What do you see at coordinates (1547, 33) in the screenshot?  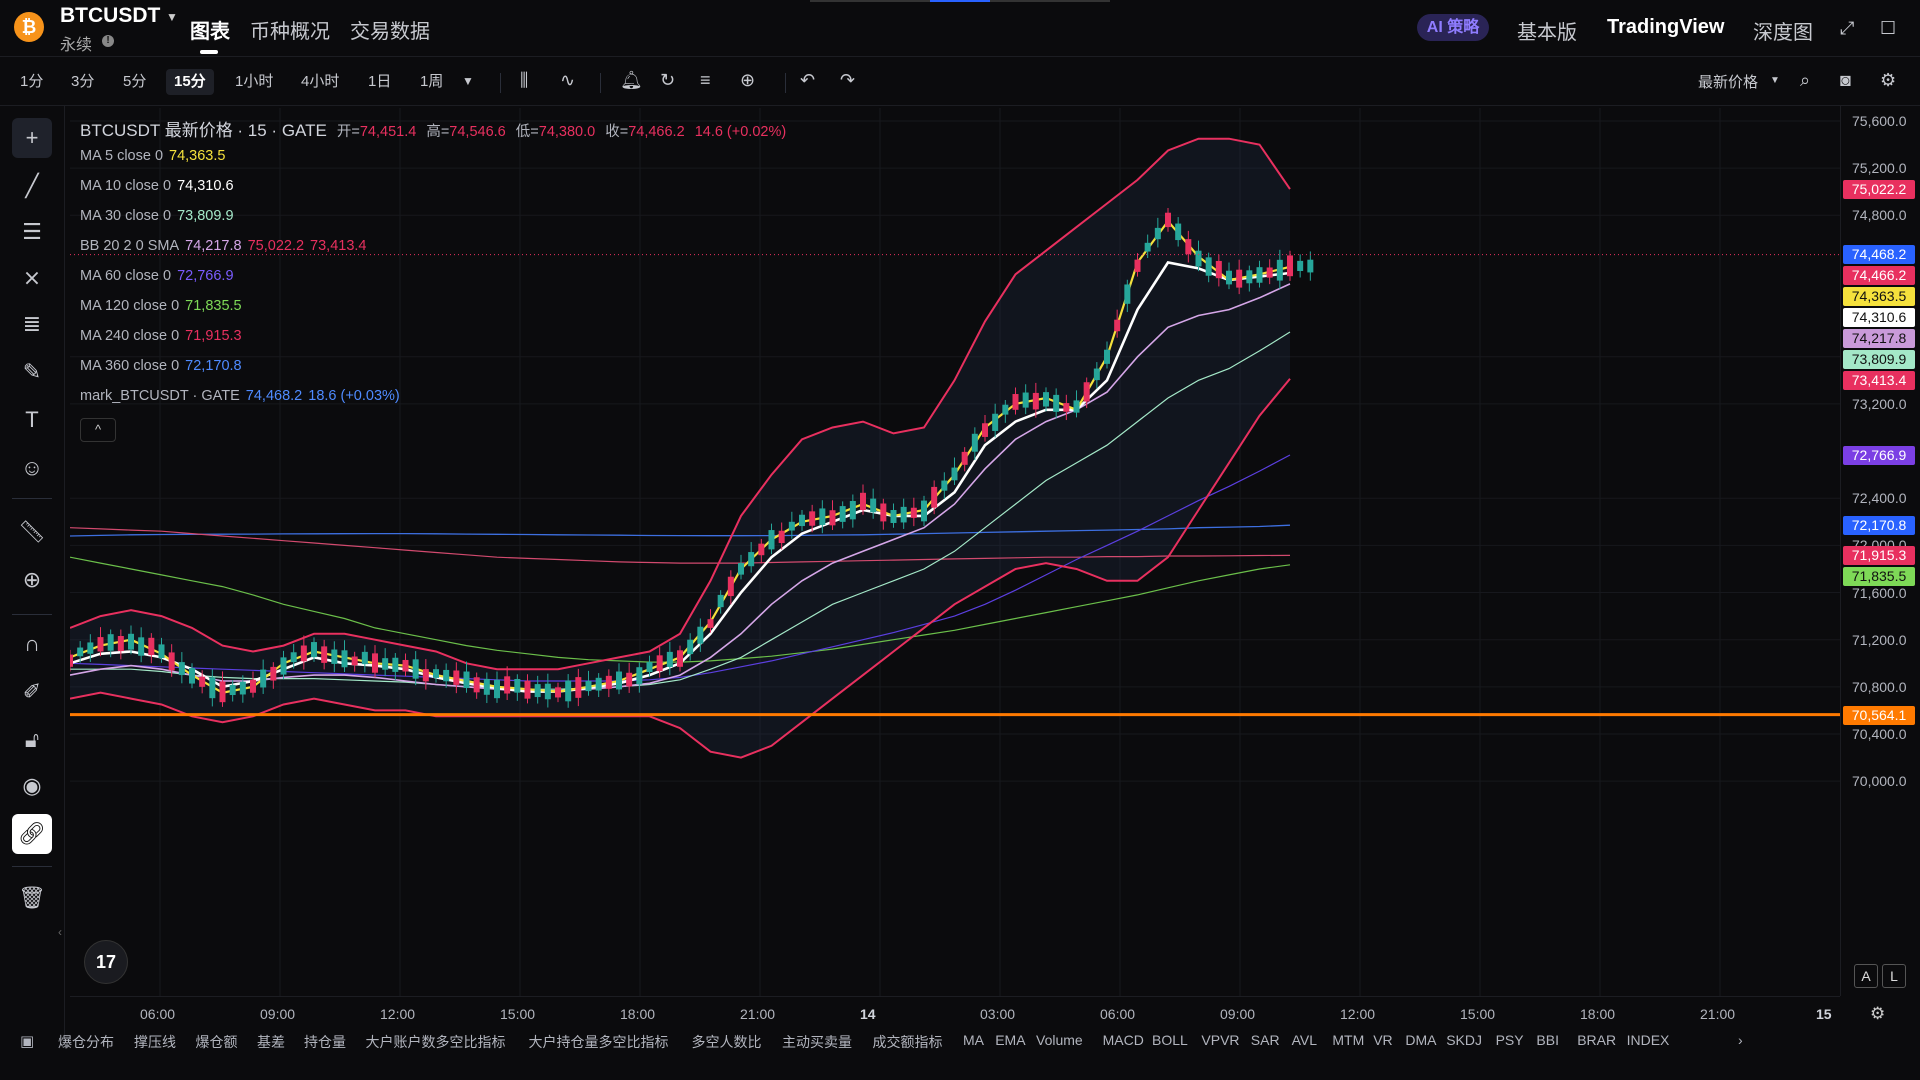 I see `tab-basic: 基本版` at bounding box center [1547, 33].